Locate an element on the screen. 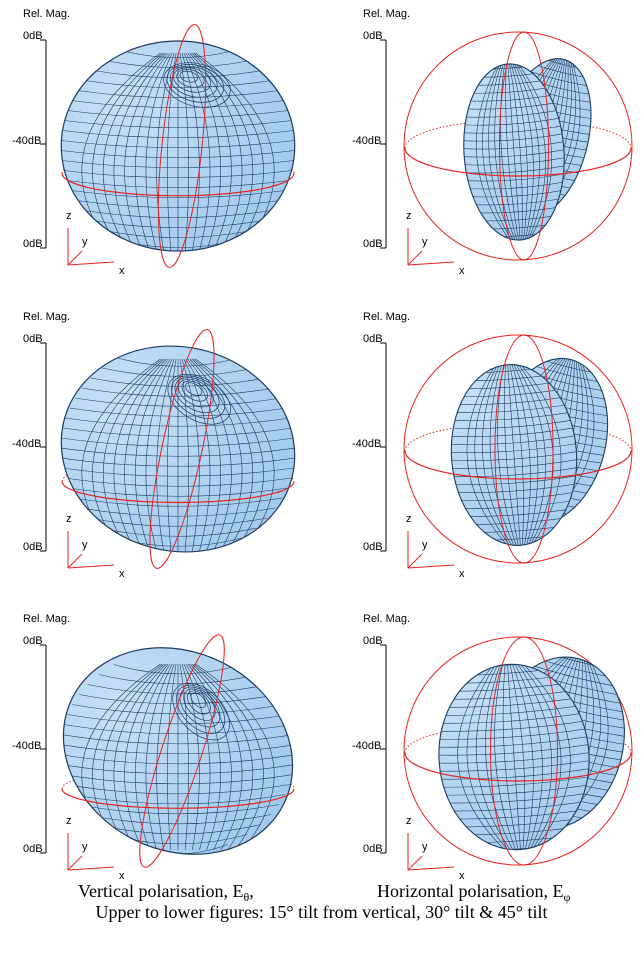  pattern-panel-horizontal-30: Rel. Mag. 0dB -40dB 0dB z y x is located at coordinates (490, 448).